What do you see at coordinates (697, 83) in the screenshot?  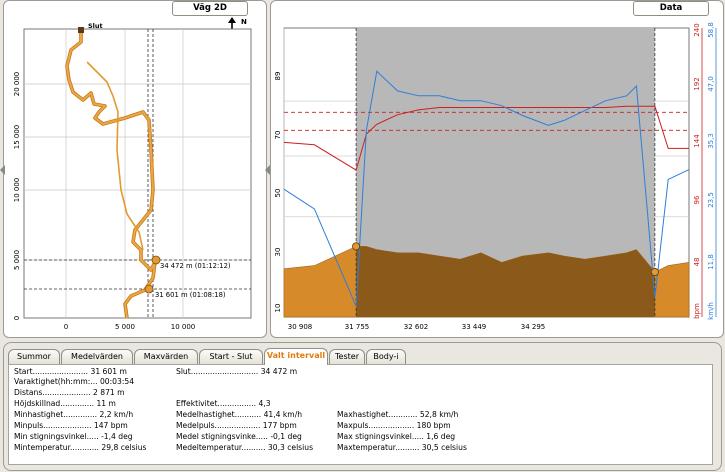 I see `bpm-axis-tick: 192` at bounding box center [697, 83].